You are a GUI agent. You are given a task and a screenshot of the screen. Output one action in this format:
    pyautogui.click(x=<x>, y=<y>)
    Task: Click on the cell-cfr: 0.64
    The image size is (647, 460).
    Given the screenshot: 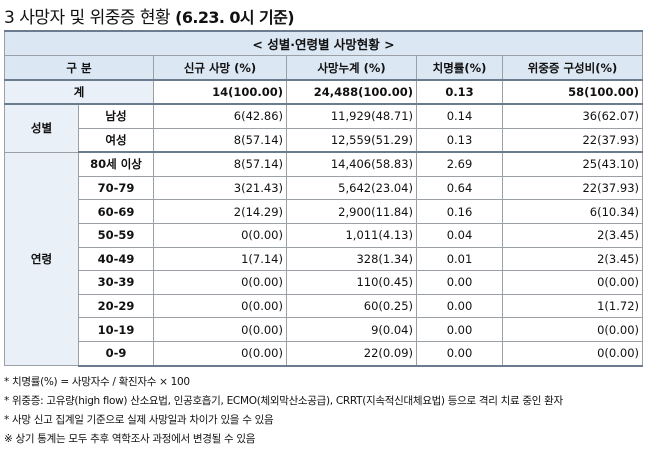 What is the action you would take?
    pyautogui.click(x=459, y=188)
    